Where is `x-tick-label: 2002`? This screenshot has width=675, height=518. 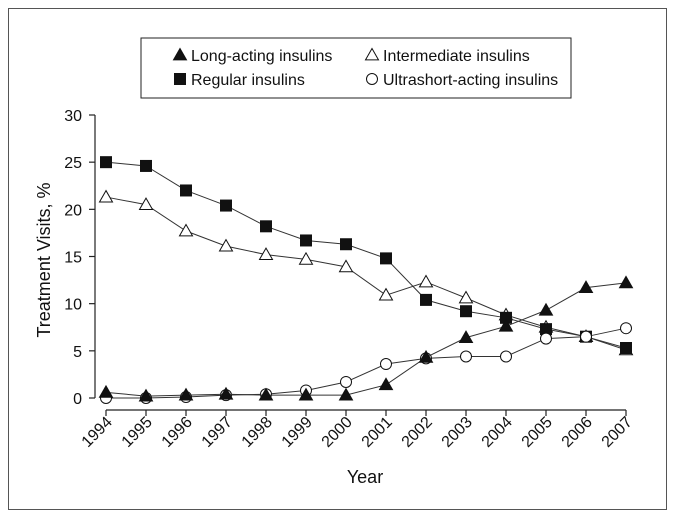
x-tick-label: 2002 is located at coordinates (417, 432).